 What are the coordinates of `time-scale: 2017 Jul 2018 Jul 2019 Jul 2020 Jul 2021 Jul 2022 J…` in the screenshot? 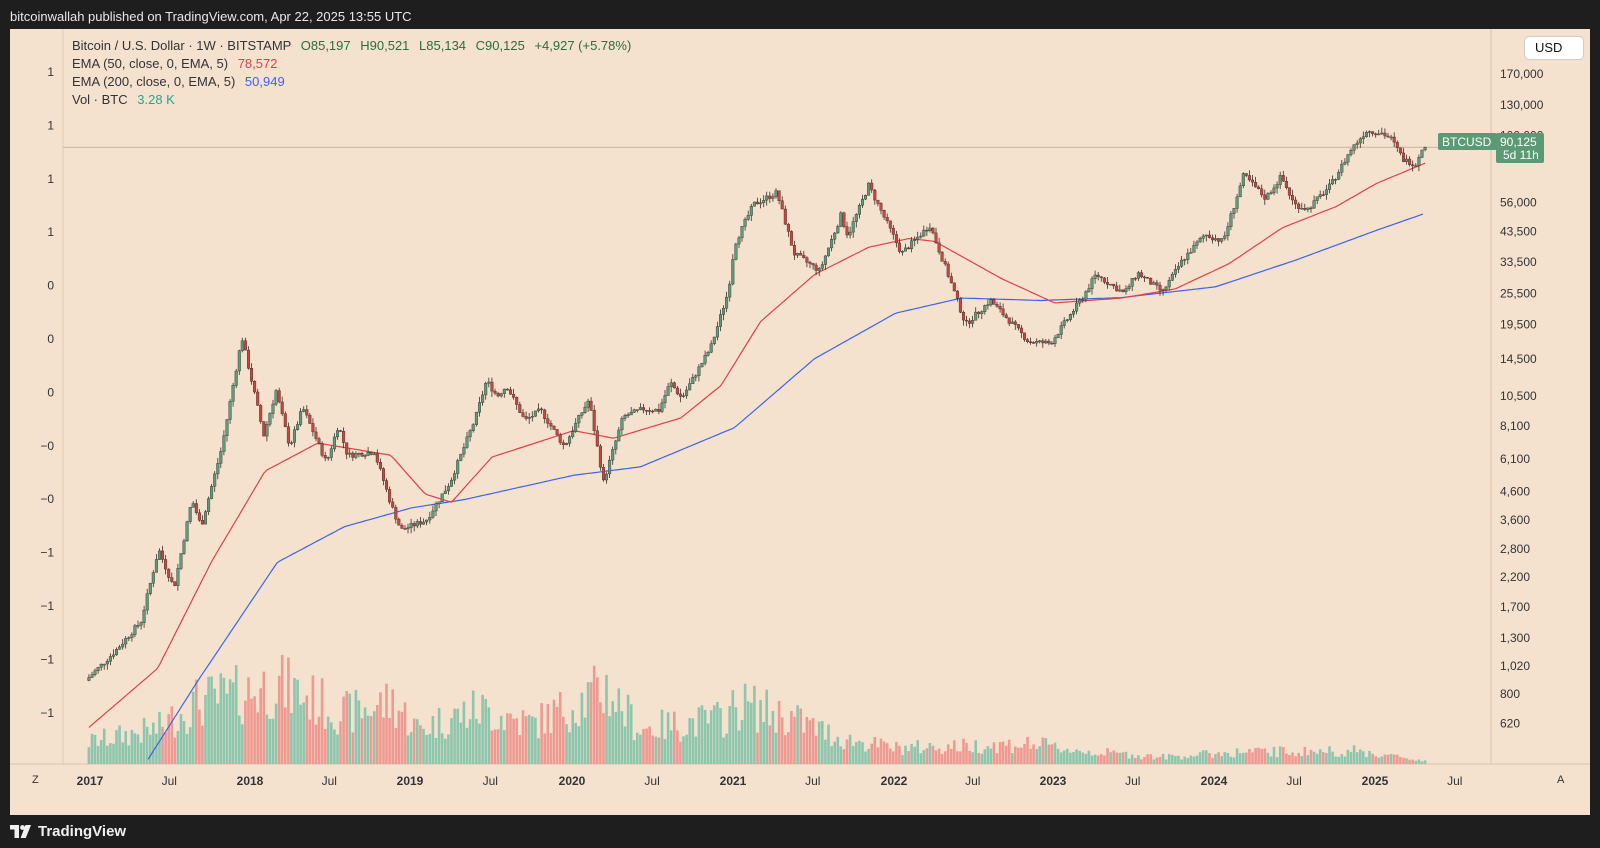 It's located at (770, 781).